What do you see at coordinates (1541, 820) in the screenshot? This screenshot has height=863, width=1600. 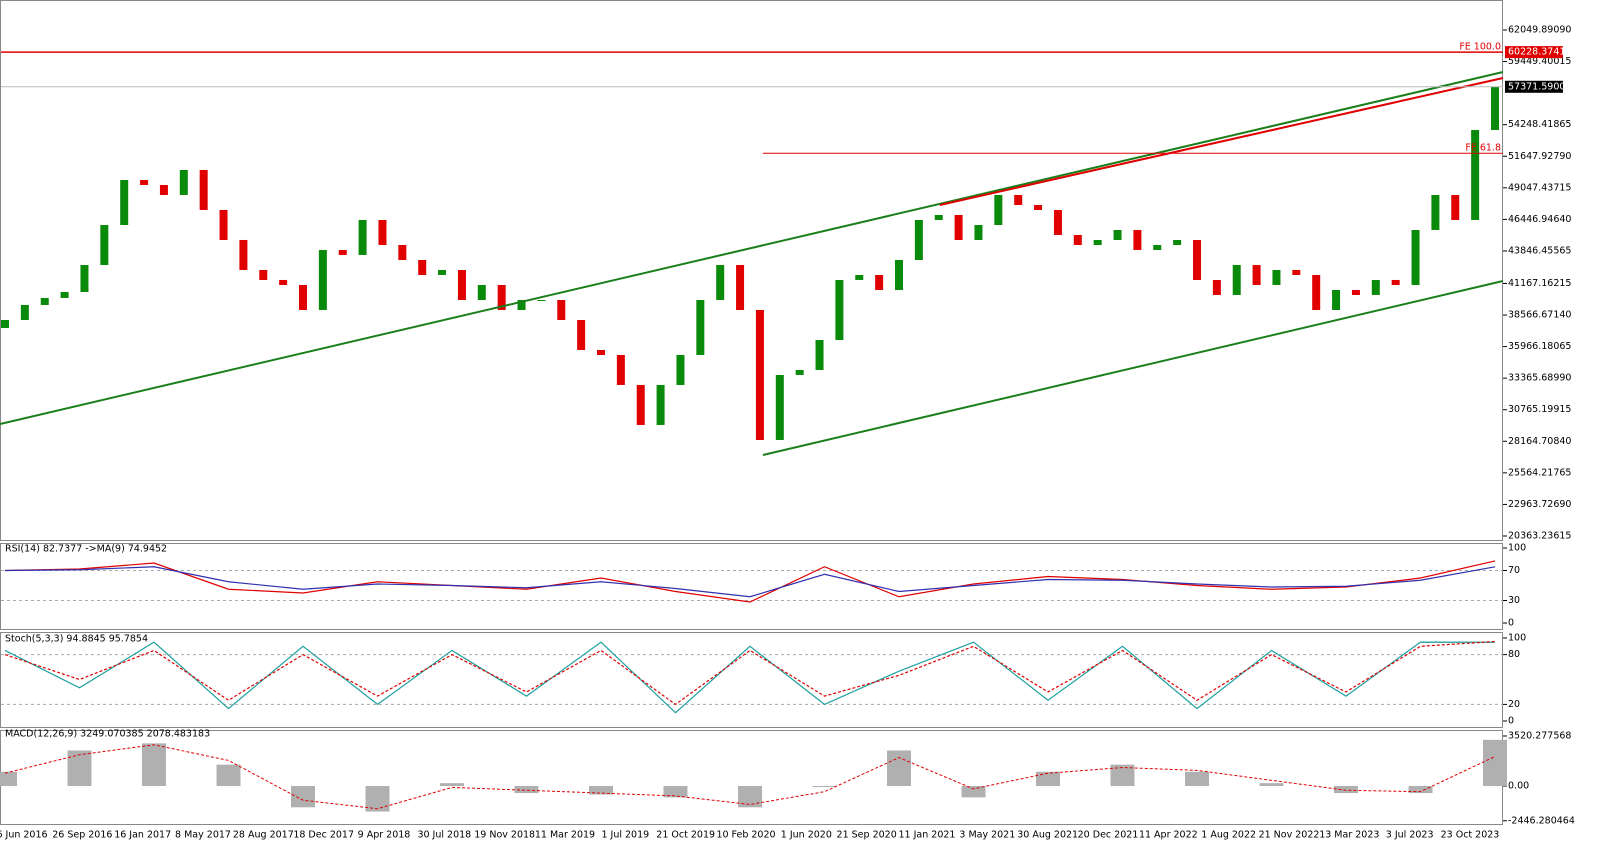 I see `y-tick-label: -2446.280464` at bounding box center [1541, 820].